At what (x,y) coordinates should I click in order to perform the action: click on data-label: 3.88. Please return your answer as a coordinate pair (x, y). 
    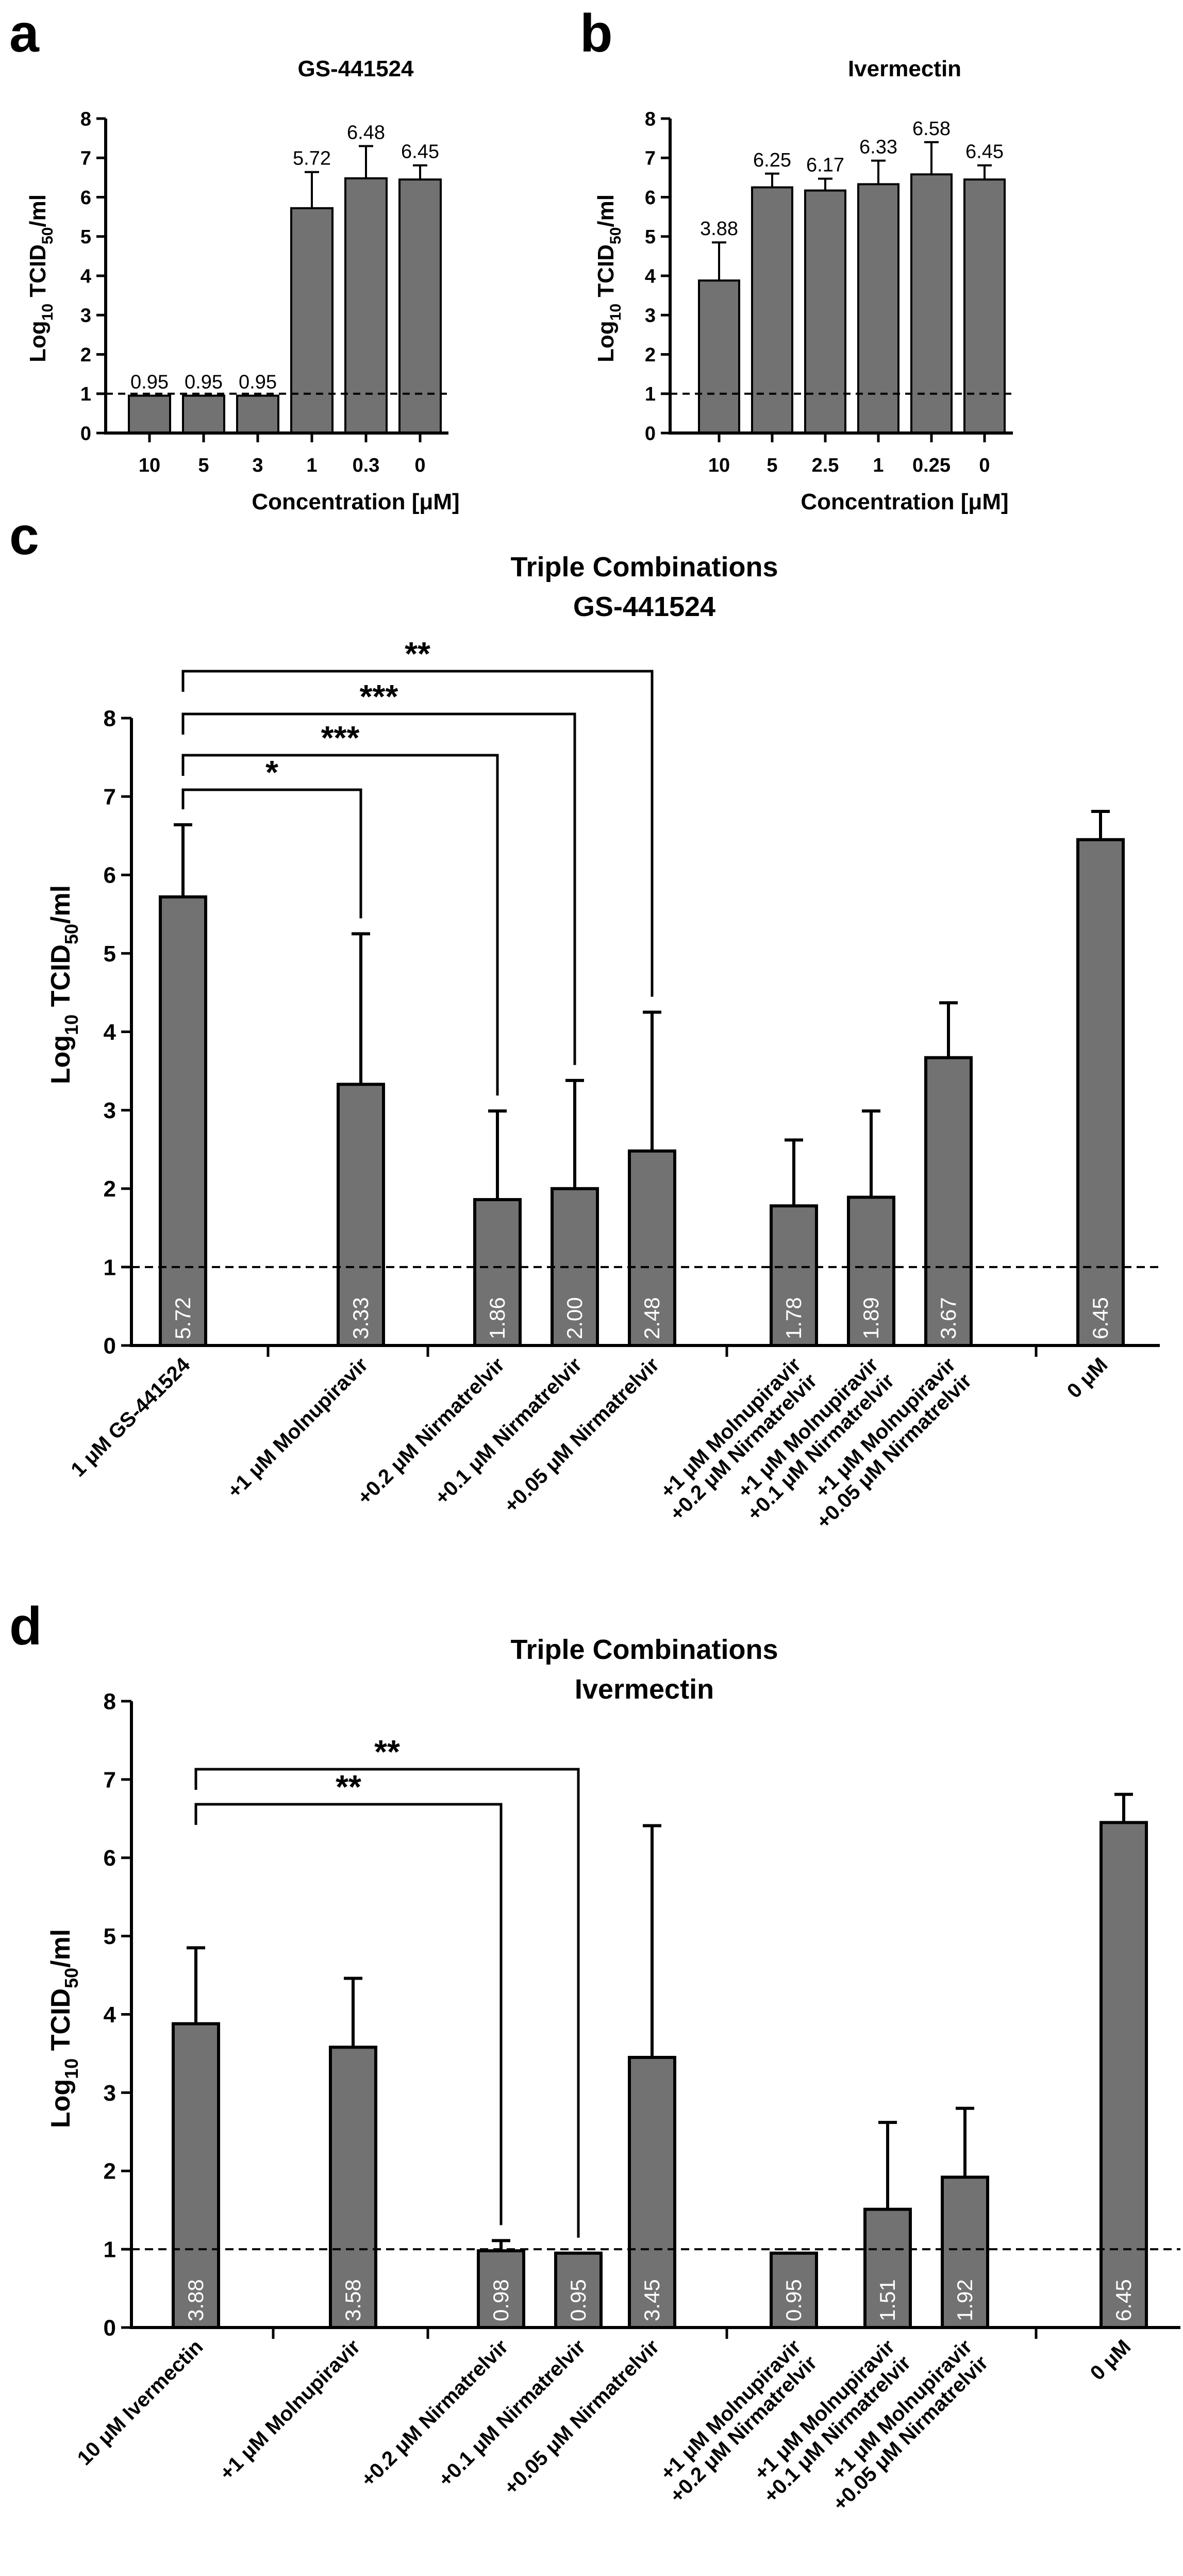
    Looking at the image, I should click on (196, 2300).